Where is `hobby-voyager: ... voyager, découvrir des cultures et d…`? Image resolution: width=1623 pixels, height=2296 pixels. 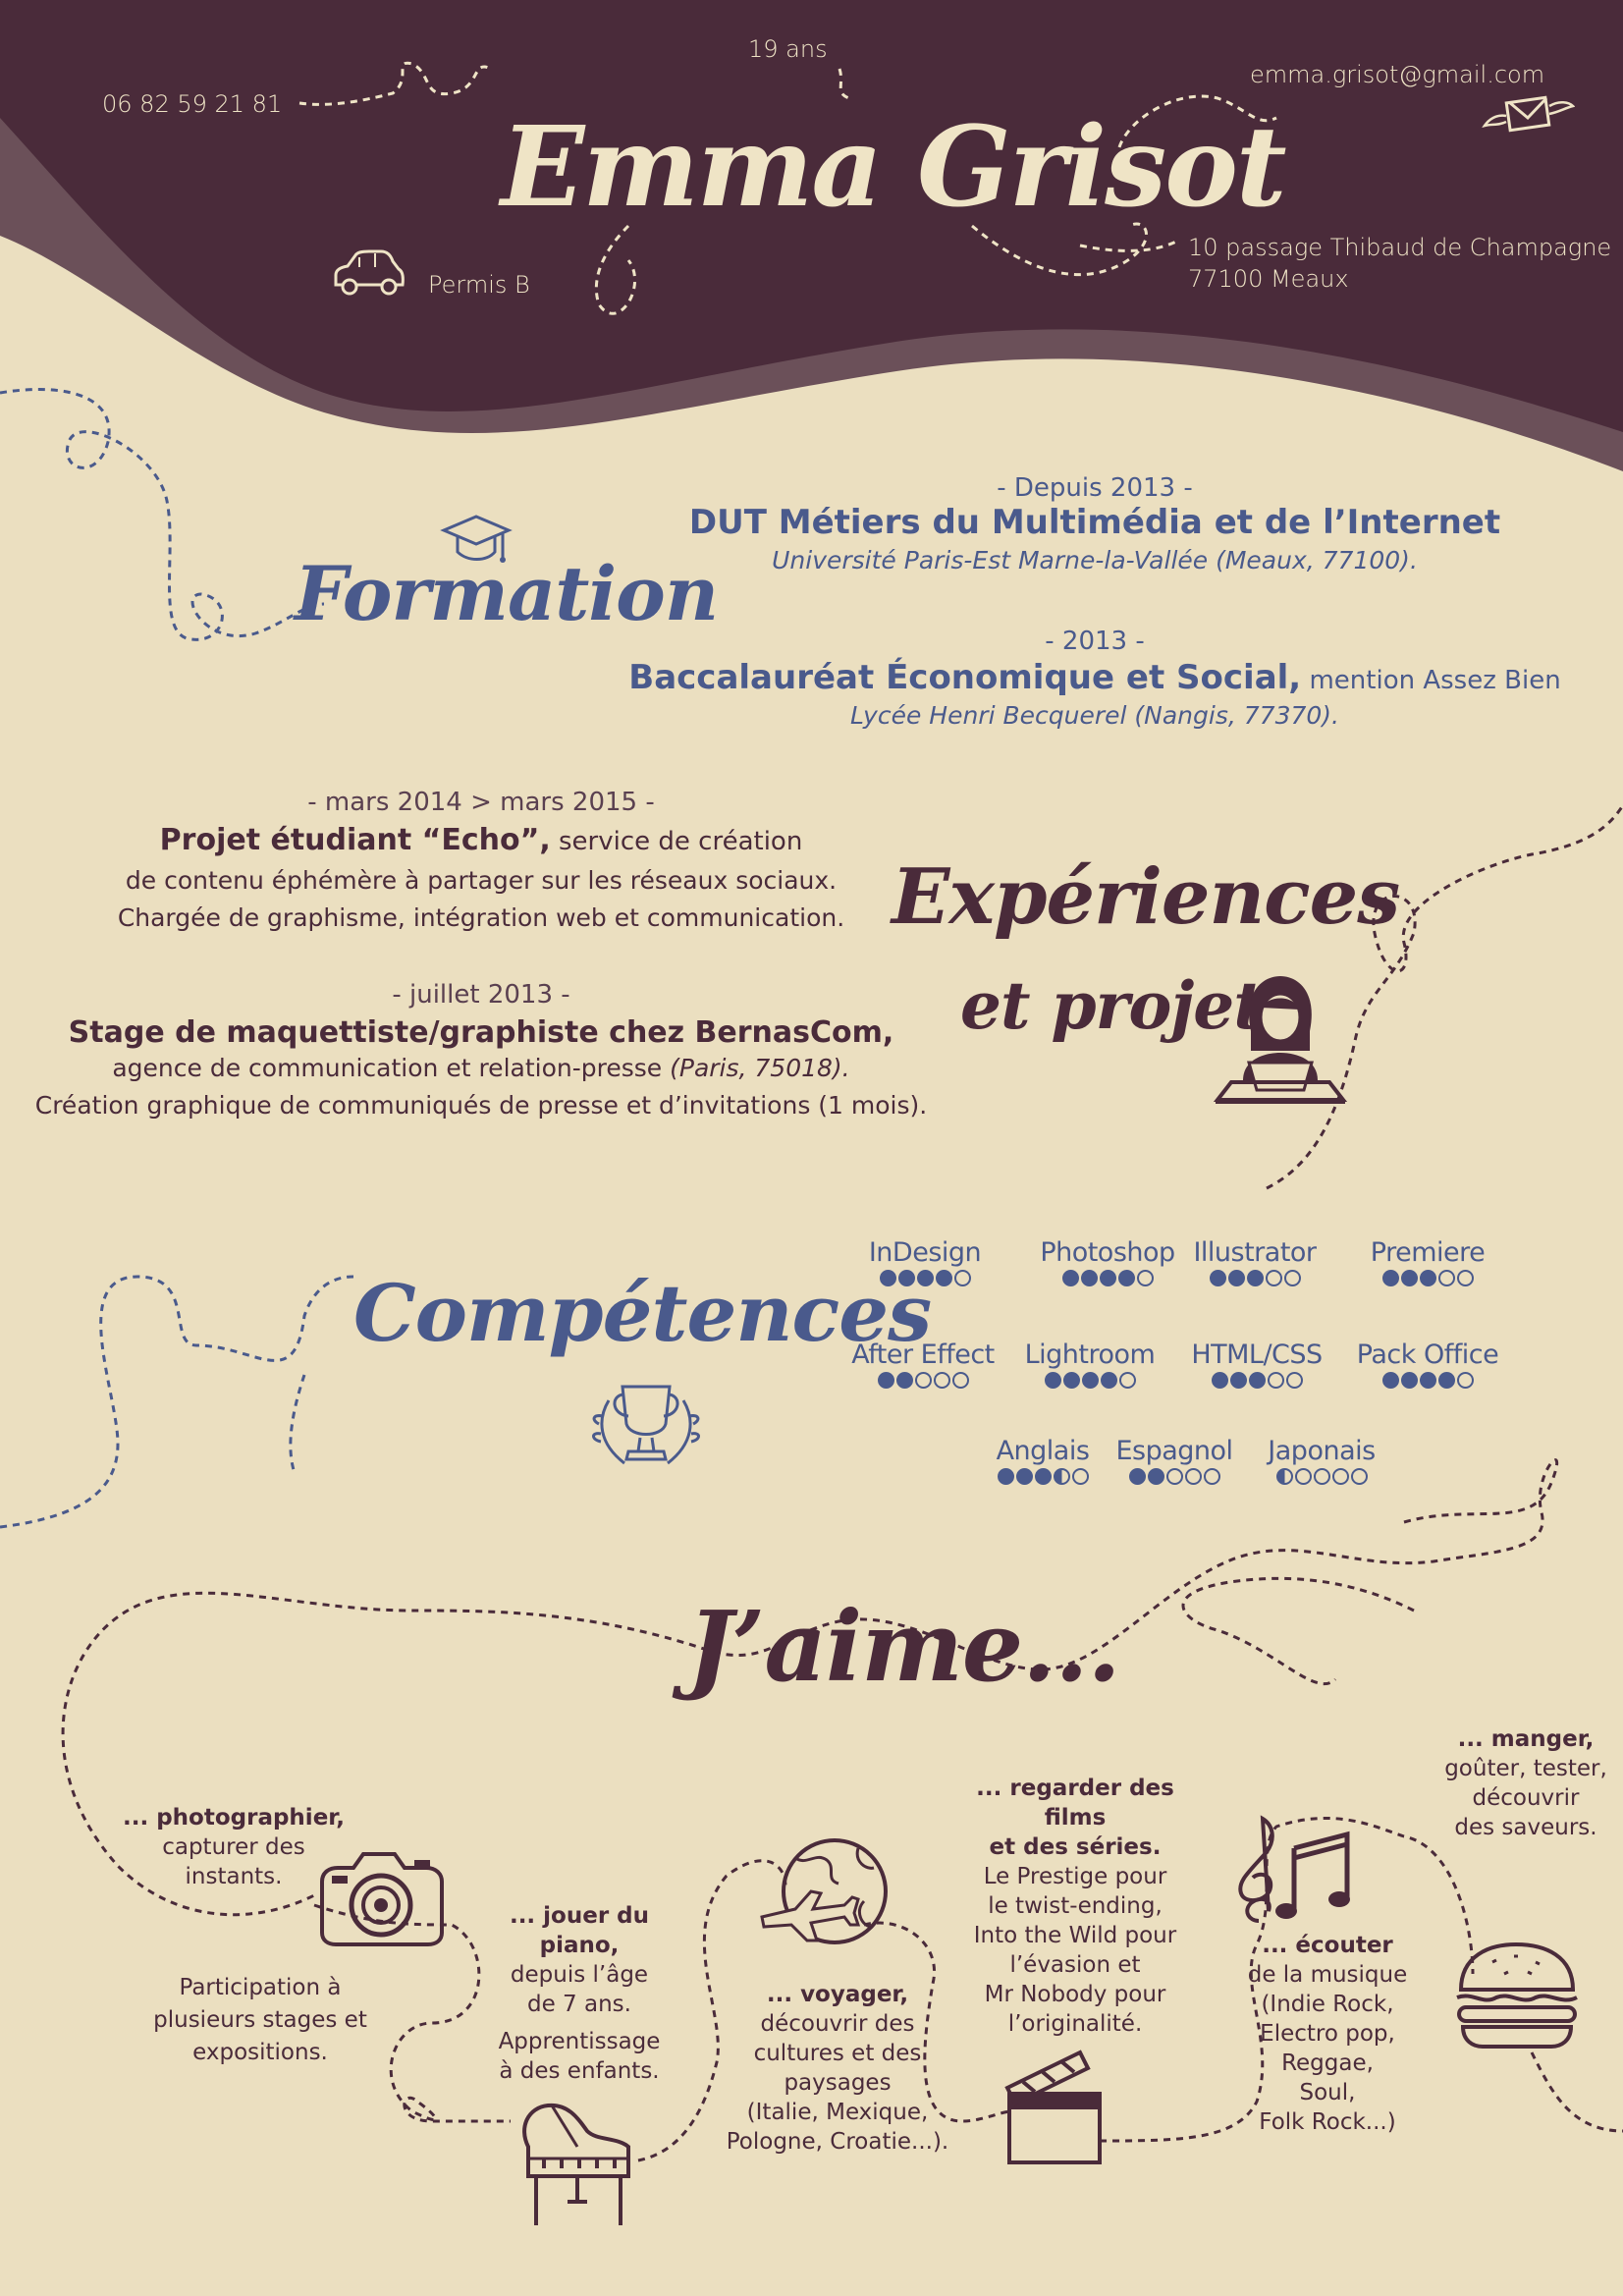
hobby-voyager: ... voyager, découvrir des cultures et d… is located at coordinates (837, 2068).